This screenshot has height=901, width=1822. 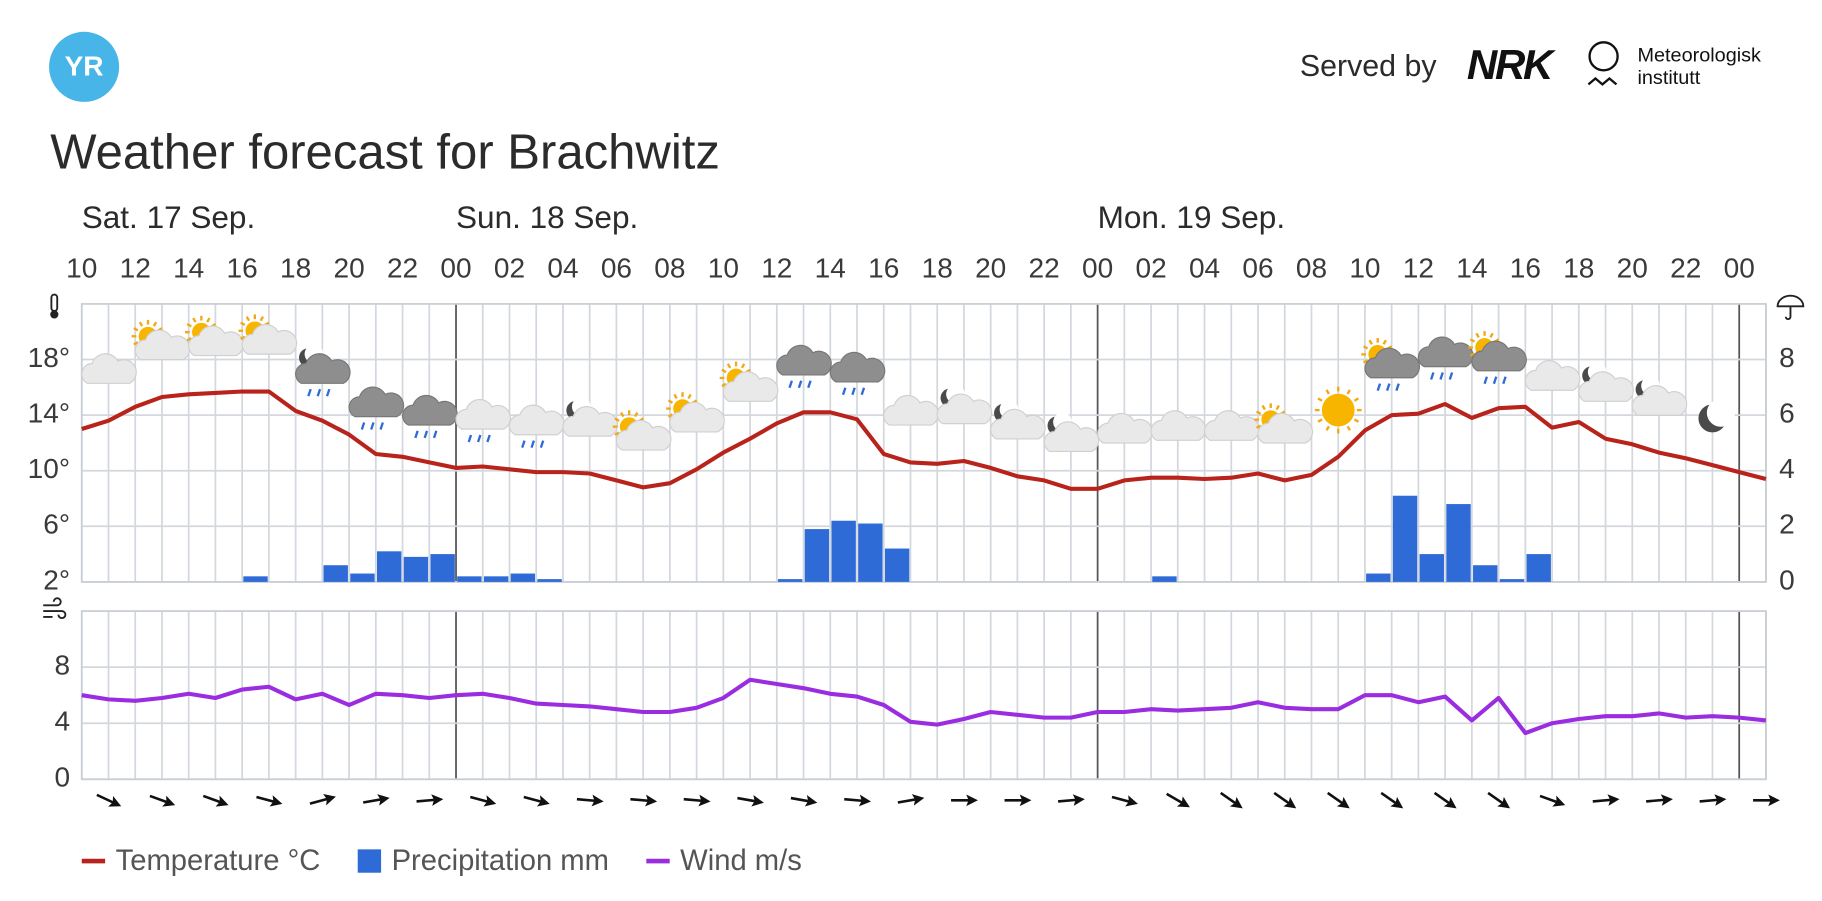 What do you see at coordinates (1044, 267) in the screenshot?
I see `x-tick-label: 22` at bounding box center [1044, 267].